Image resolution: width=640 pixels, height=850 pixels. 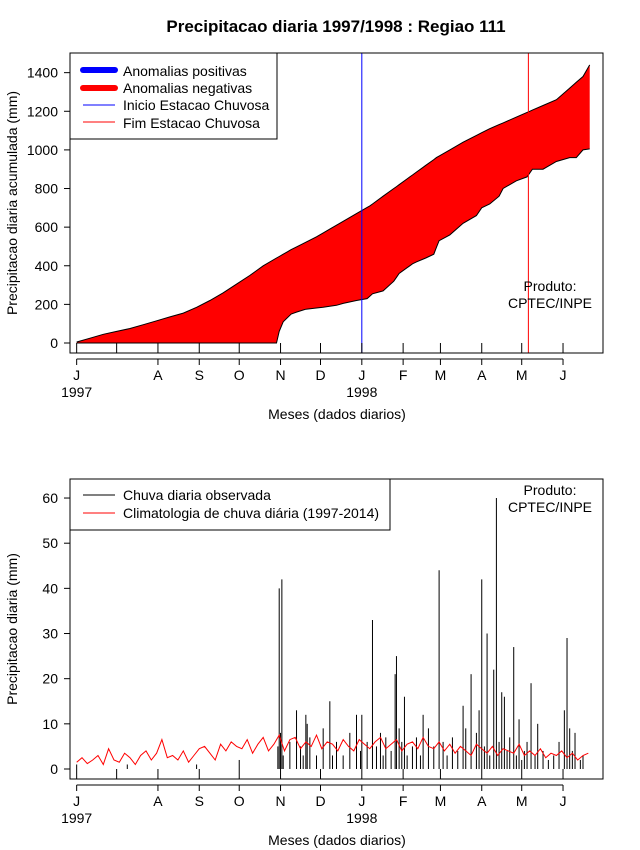 What do you see at coordinates (361, 818) in the screenshot?
I see `chart2-year-label-1: 1998` at bounding box center [361, 818].